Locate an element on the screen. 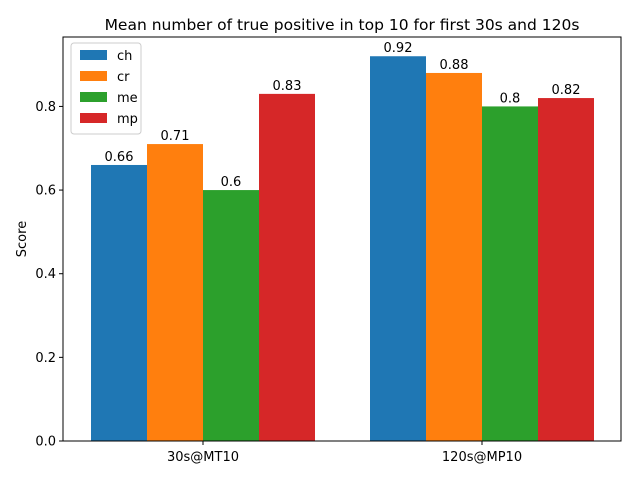  x-axis: 30s@MT10 120s@MP10 is located at coordinates (344, 453).